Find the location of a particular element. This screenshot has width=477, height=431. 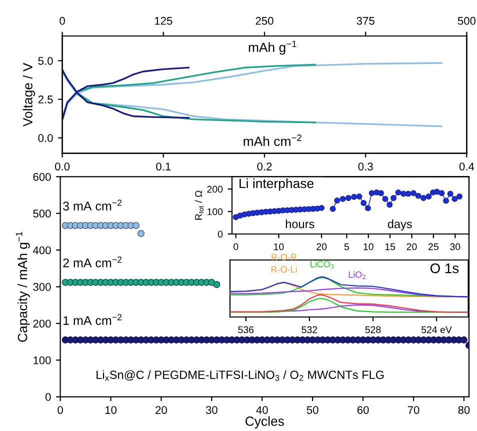

x2-tick-label: 500 is located at coordinates (467, 20).